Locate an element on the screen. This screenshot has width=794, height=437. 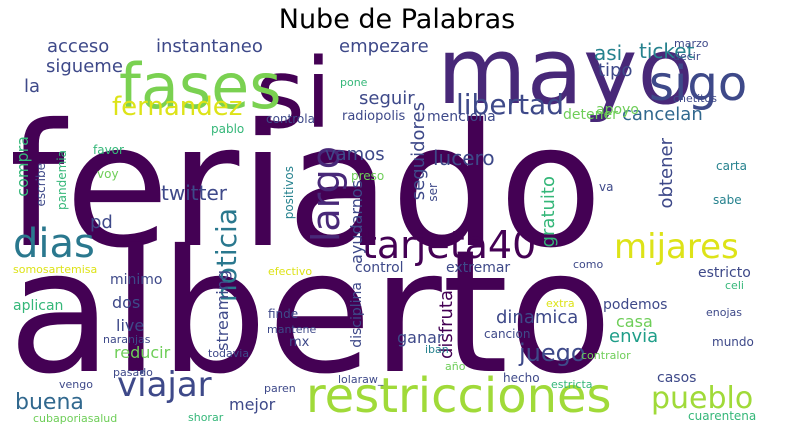
word-twitter: twitter is located at coordinates (194, 193).